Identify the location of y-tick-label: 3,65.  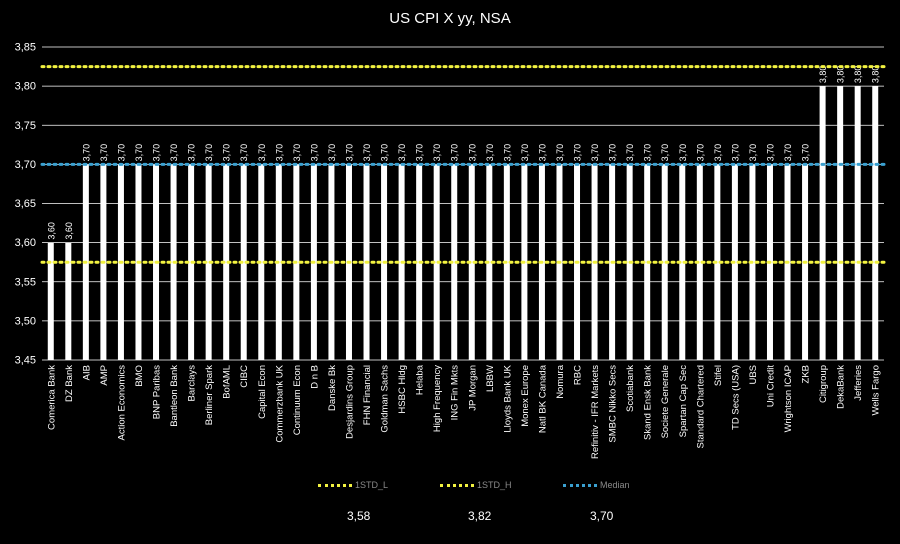
(25, 204).